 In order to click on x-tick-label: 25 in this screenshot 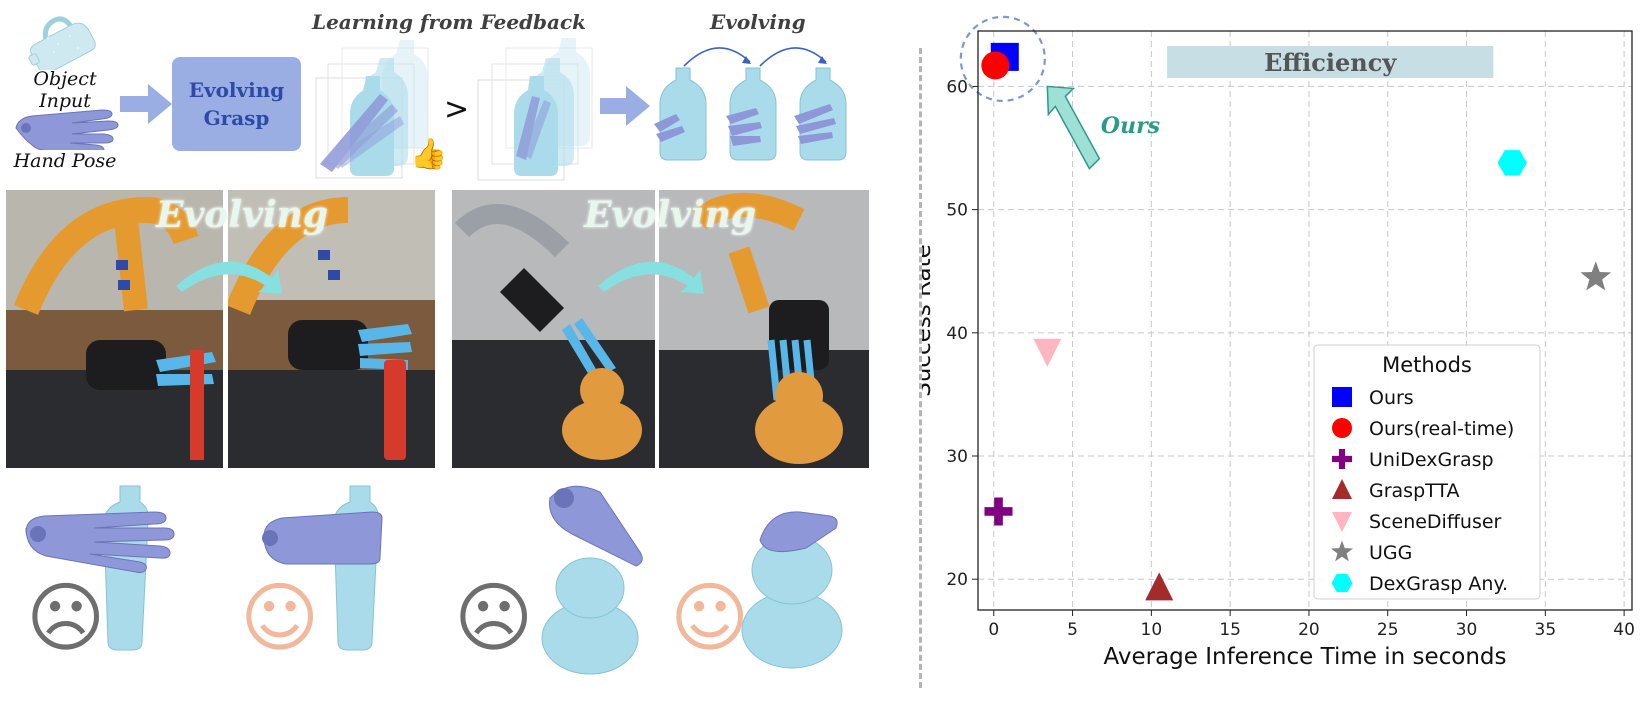, I will do `click(1388, 630)`.